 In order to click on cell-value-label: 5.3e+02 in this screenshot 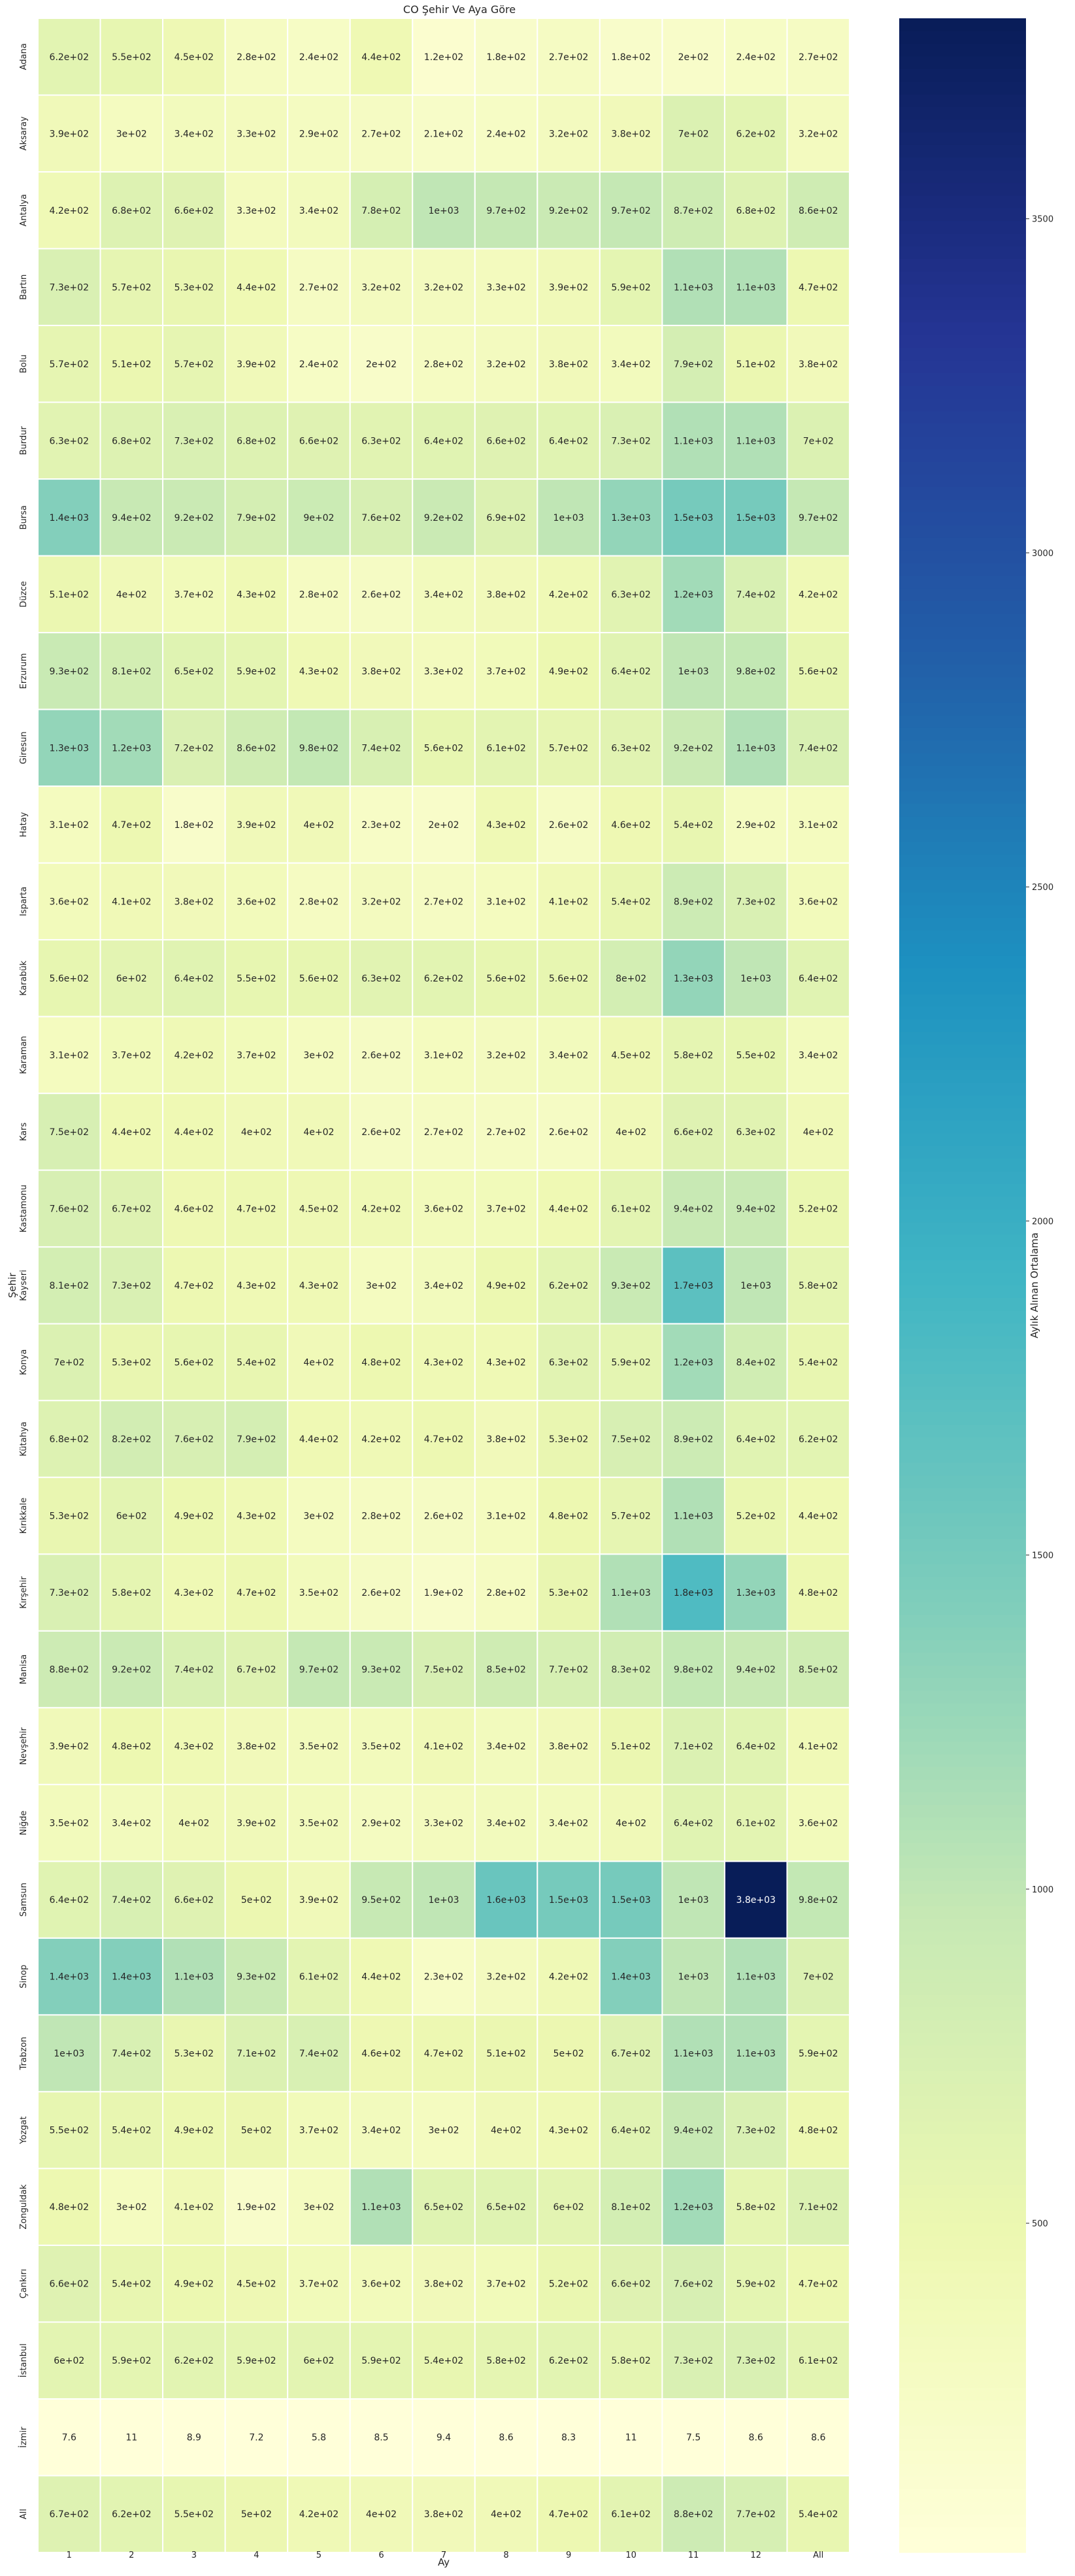, I will do `click(568, 1593)`.